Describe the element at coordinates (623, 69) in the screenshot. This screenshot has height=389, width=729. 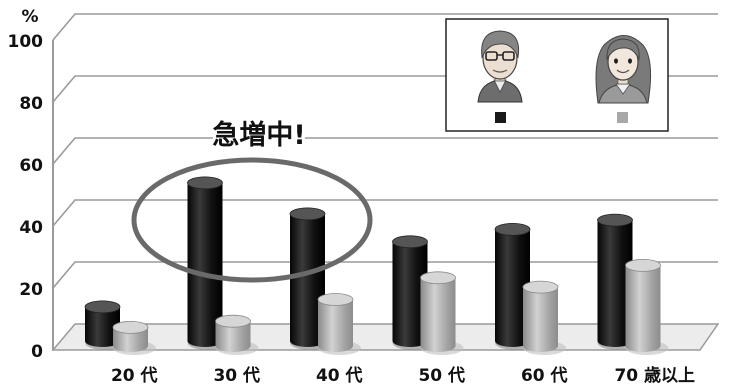
I see `female-avatar-icon` at that location.